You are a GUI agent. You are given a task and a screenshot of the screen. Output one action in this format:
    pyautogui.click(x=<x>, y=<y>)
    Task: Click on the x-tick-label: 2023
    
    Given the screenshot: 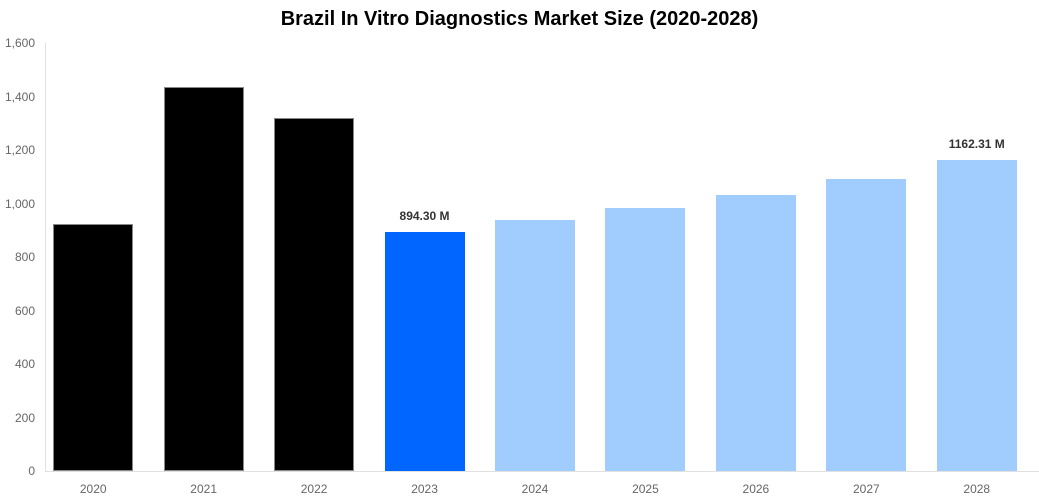 What is the action you would take?
    pyautogui.click(x=424, y=489)
    